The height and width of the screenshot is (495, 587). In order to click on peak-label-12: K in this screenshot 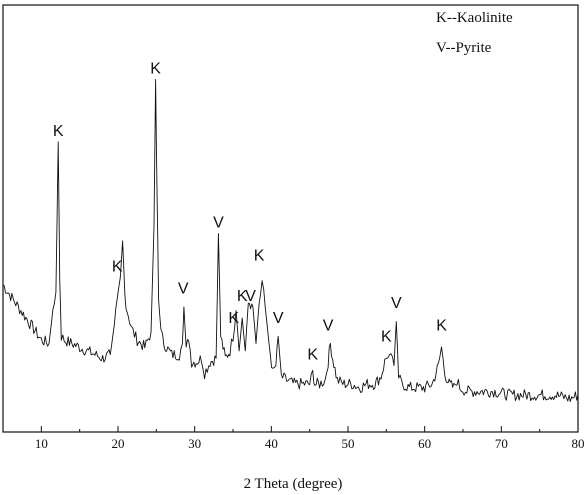, I will do `click(386, 336)`.